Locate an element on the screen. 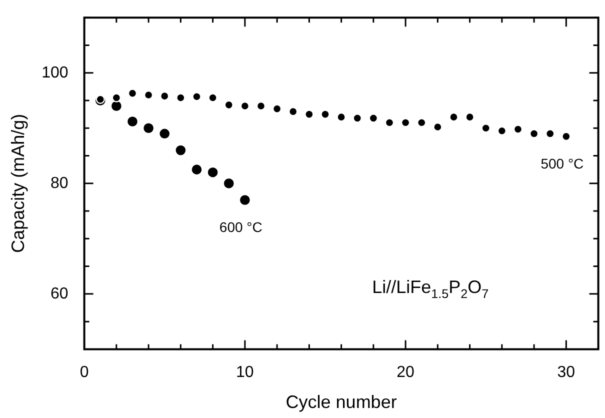 This screenshot has width=605, height=418. y-tick-label: 80 is located at coordinates (59, 183).